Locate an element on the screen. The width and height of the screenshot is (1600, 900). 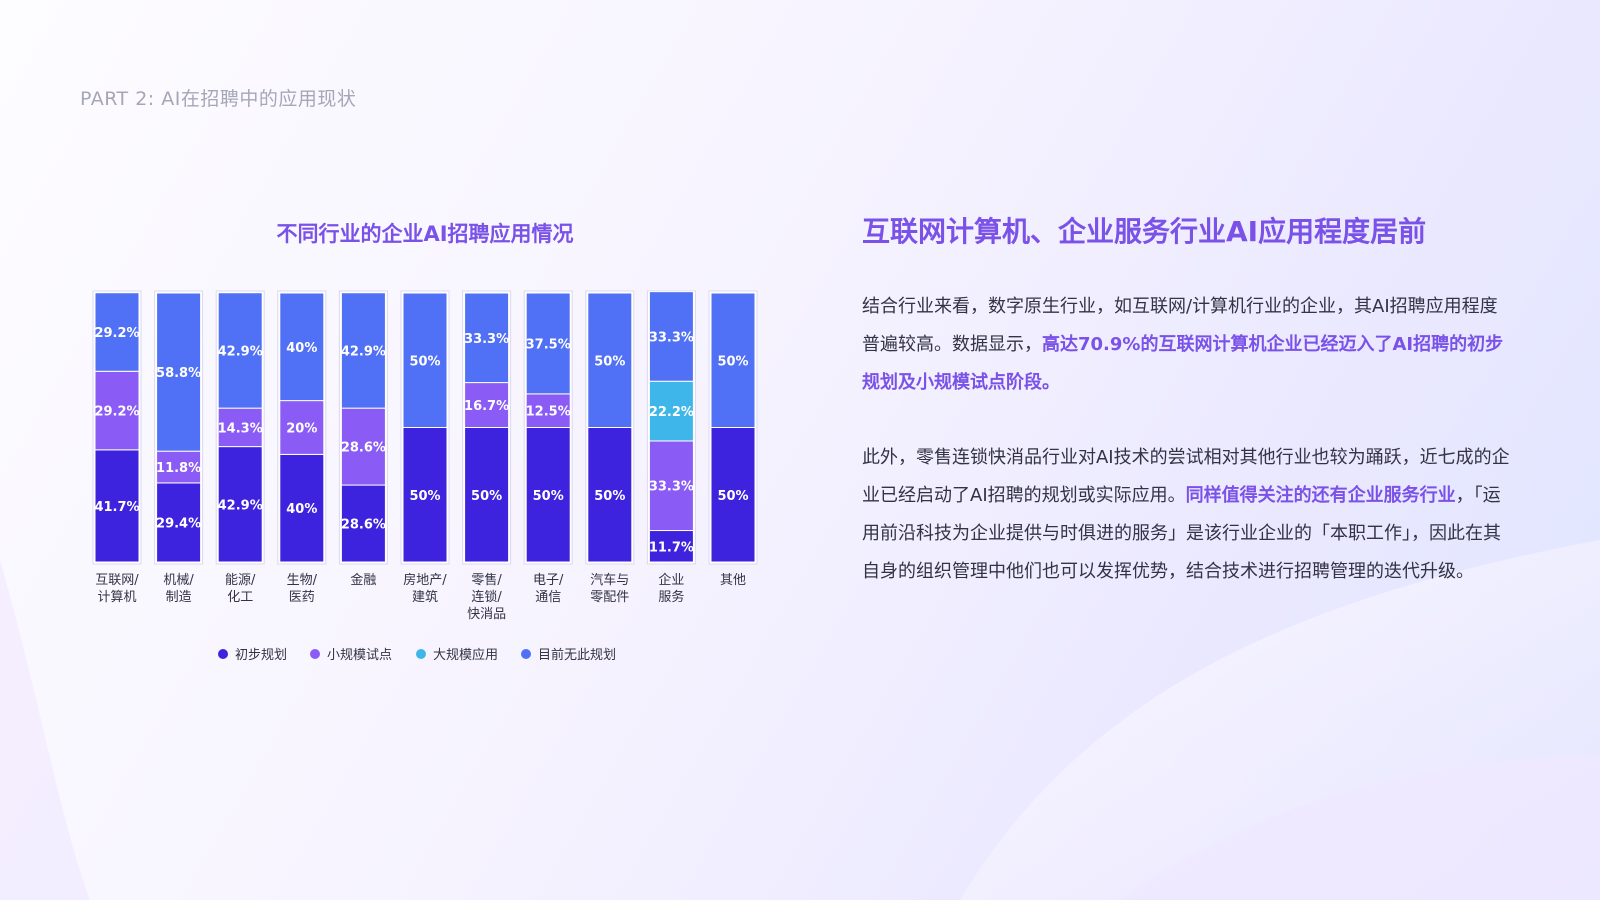
x-tick-label: 连锁/ is located at coordinates (486, 597).